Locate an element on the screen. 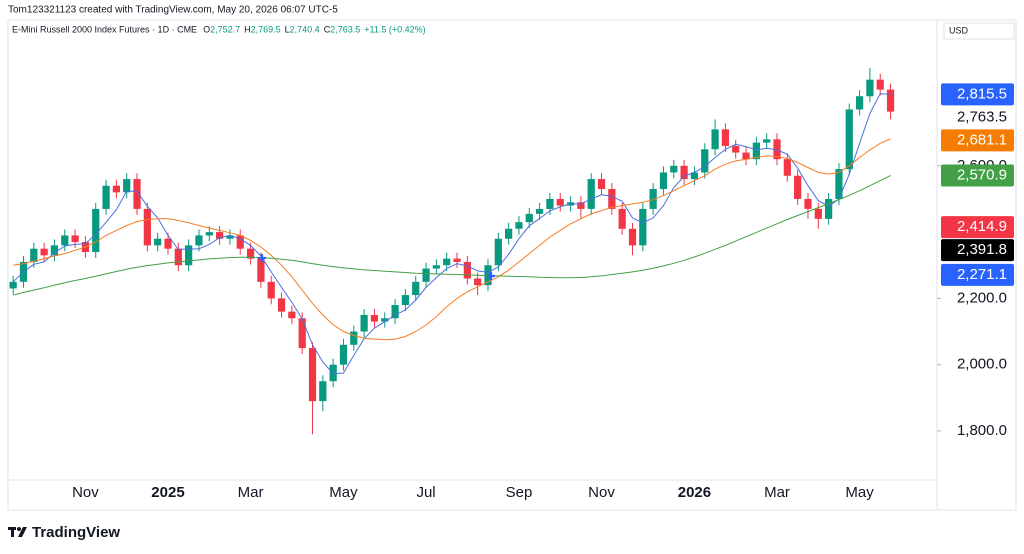 The width and height of the screenshot is (1024, 554). ohlc-key: L is located at coordinates (287, 29).